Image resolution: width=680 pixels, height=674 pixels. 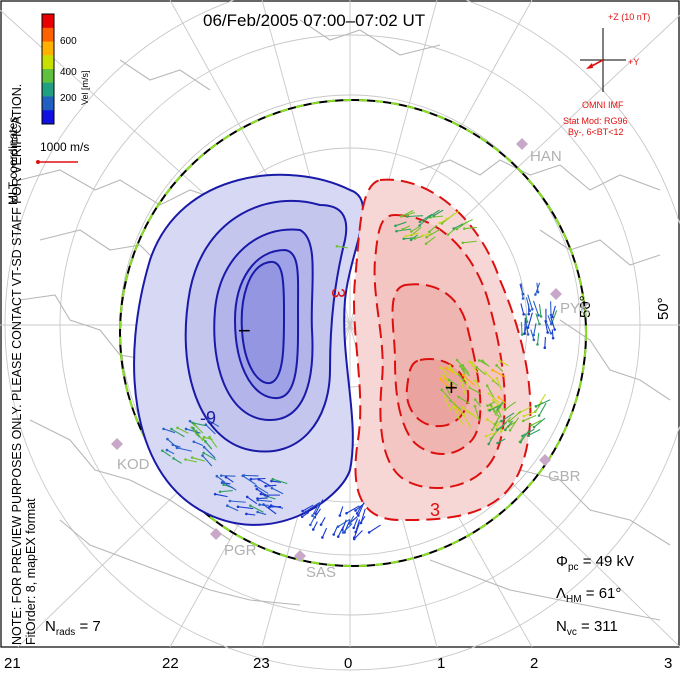 What do you see at coordinates (546, 156) in the screenshot?
I see `station-label-han: HAN` at bounding box center [546, 156].